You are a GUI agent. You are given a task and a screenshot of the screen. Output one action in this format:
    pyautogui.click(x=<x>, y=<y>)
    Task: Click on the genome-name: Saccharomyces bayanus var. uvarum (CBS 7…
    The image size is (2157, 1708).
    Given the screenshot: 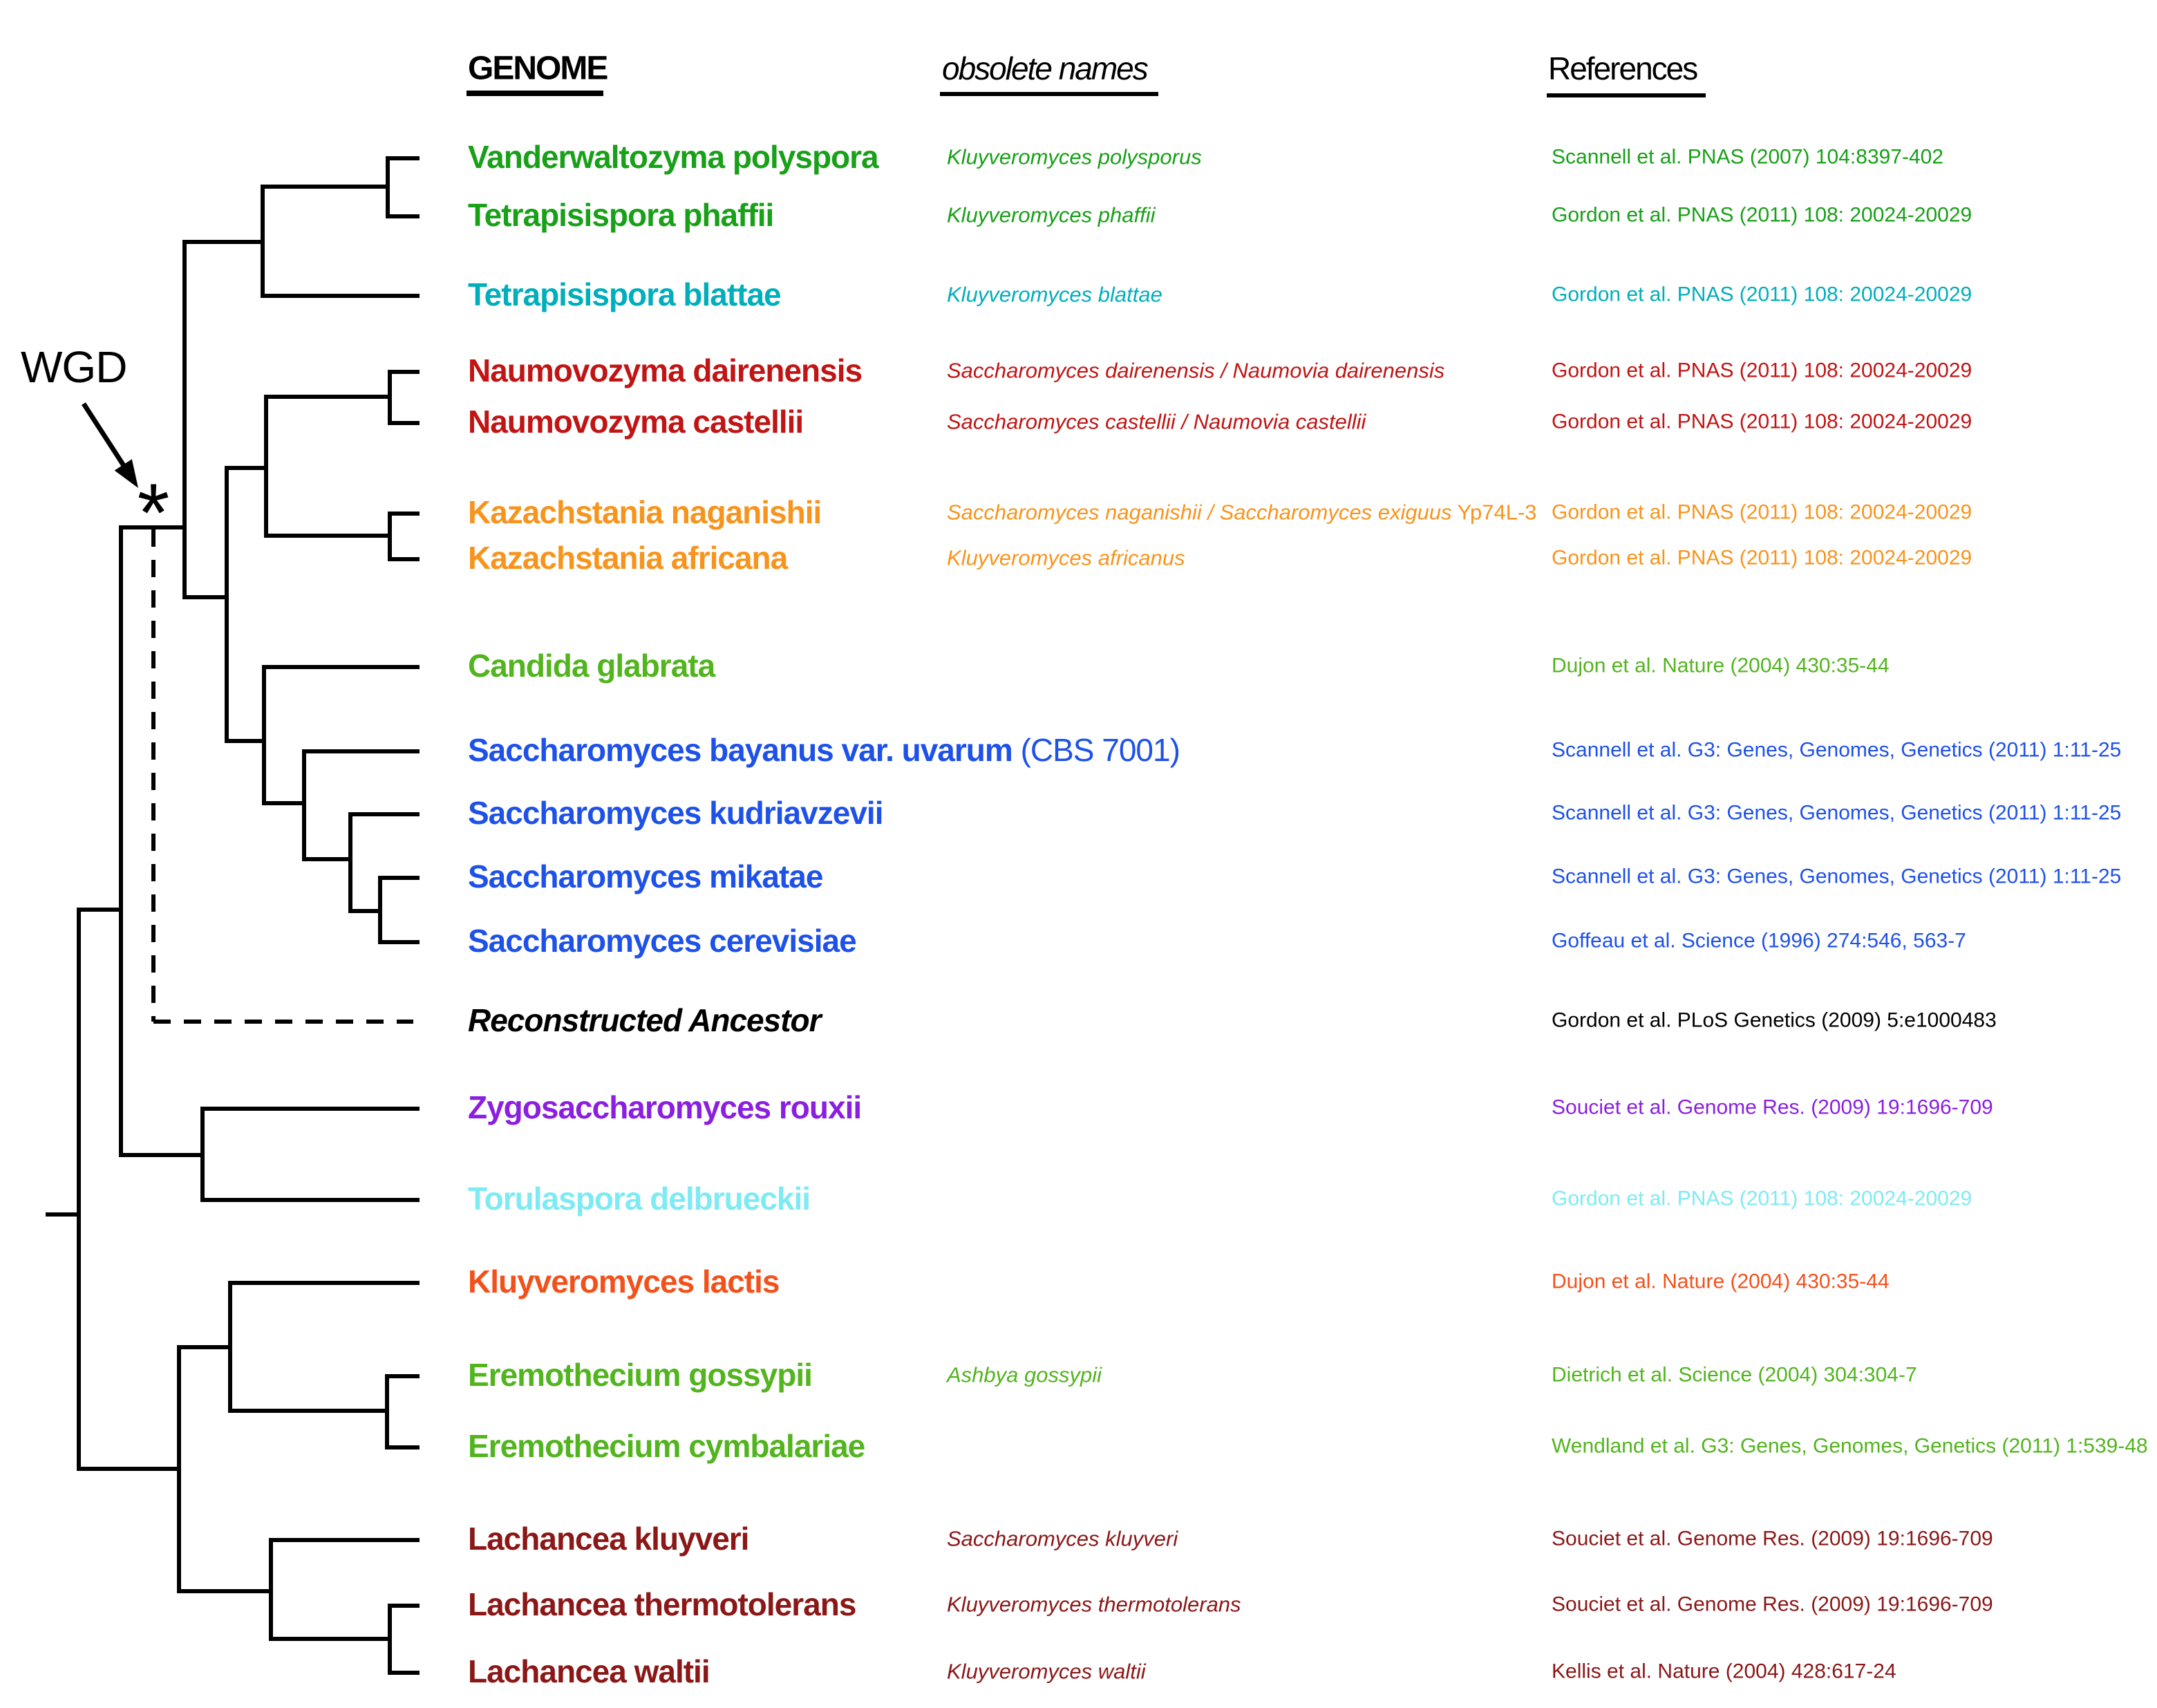 What is the action you would take?
    pyautogui.click(x=824, y=750)
    